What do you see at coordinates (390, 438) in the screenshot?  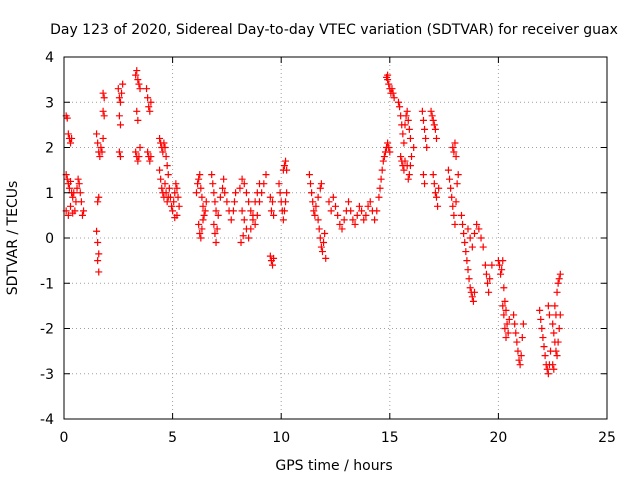 I see `x-tick-label: 15` at bounding box center [390, 438].